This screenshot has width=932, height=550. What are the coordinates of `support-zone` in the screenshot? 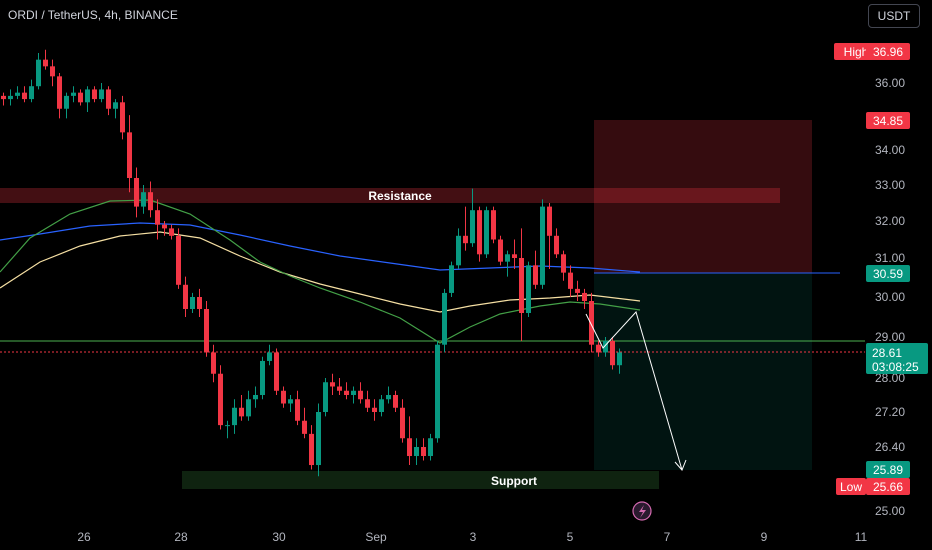 It's located at (420, 480).